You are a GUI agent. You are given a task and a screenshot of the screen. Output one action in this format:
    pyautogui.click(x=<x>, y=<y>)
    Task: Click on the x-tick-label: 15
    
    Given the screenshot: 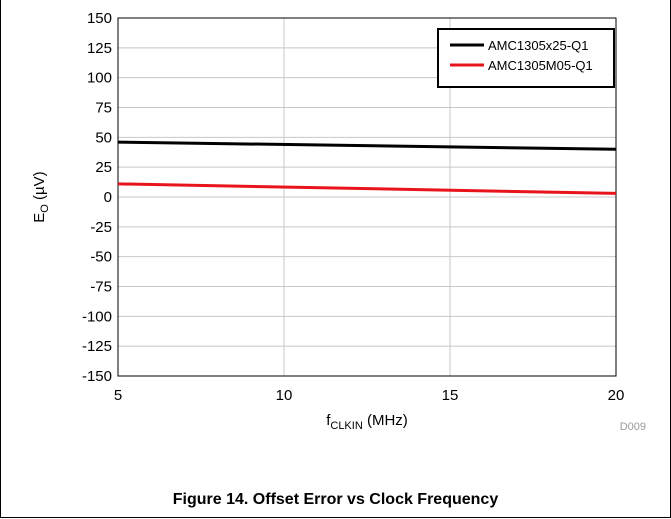 What is the action you would take?
    pyautogui.click(x=450, y=395)
    